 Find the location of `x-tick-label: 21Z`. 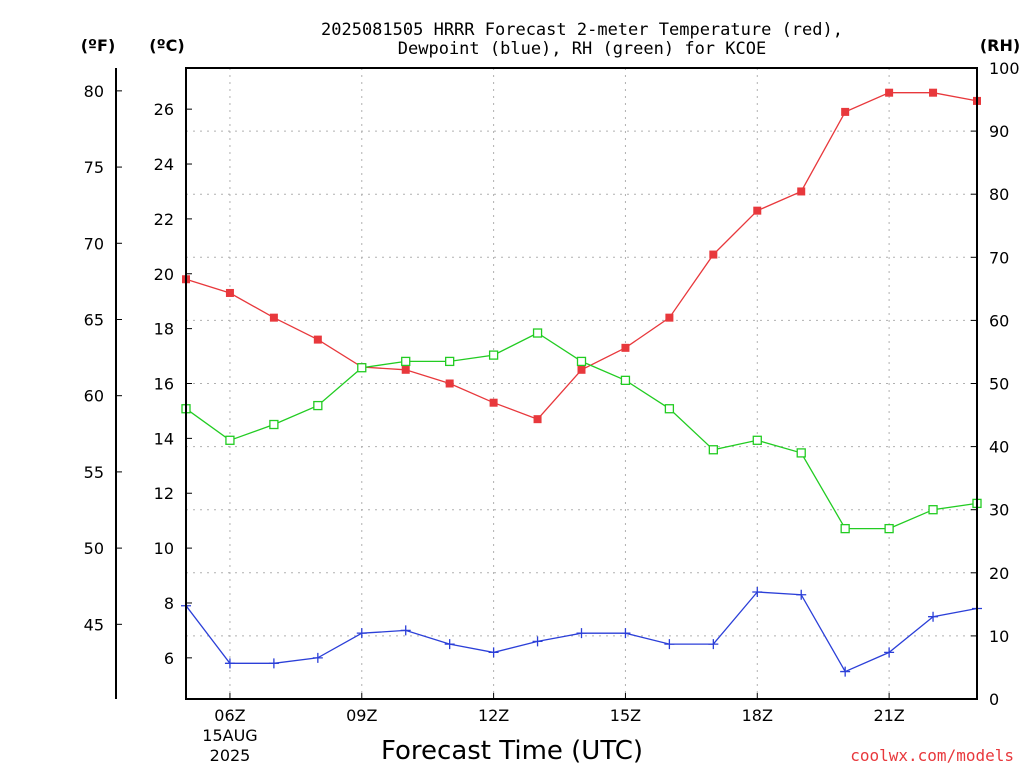

x-tick-label: 21Z is located at coordinates (888, 715).